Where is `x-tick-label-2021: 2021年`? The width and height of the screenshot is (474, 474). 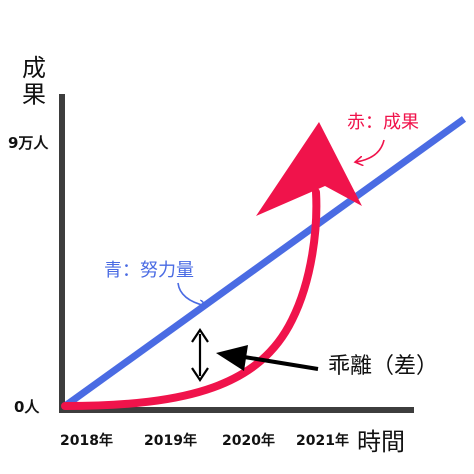 x-tick-label-2021: 2021年 is located at coordinates (322, 440).